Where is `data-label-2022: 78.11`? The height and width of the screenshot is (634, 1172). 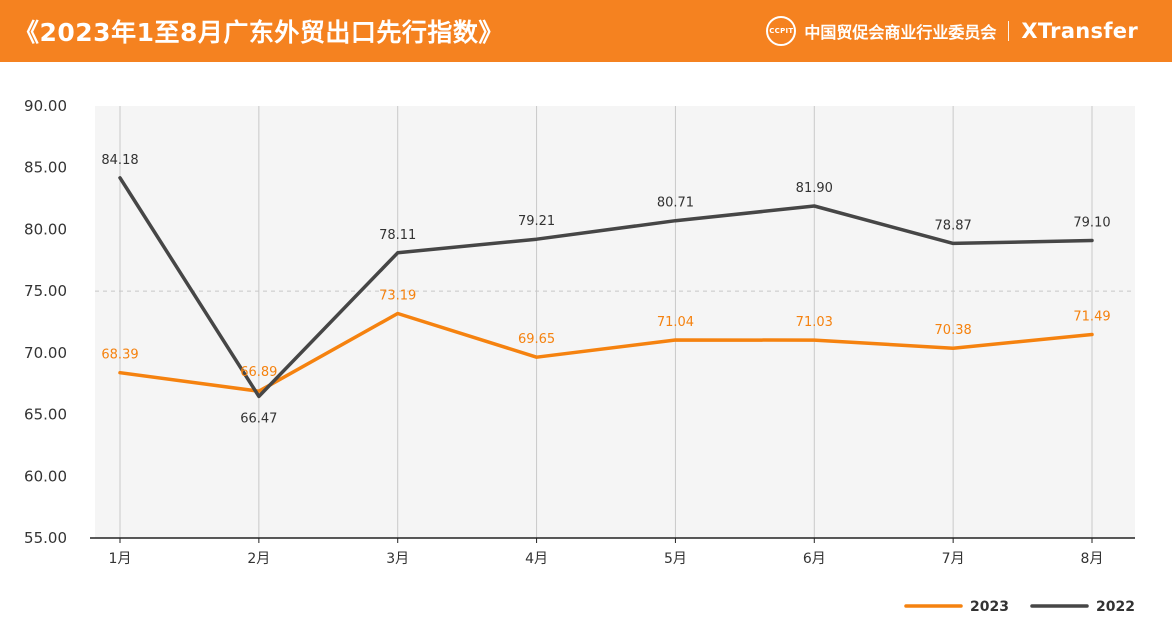
data-label-2022: 78.11 is located at coordinates (397, 235).